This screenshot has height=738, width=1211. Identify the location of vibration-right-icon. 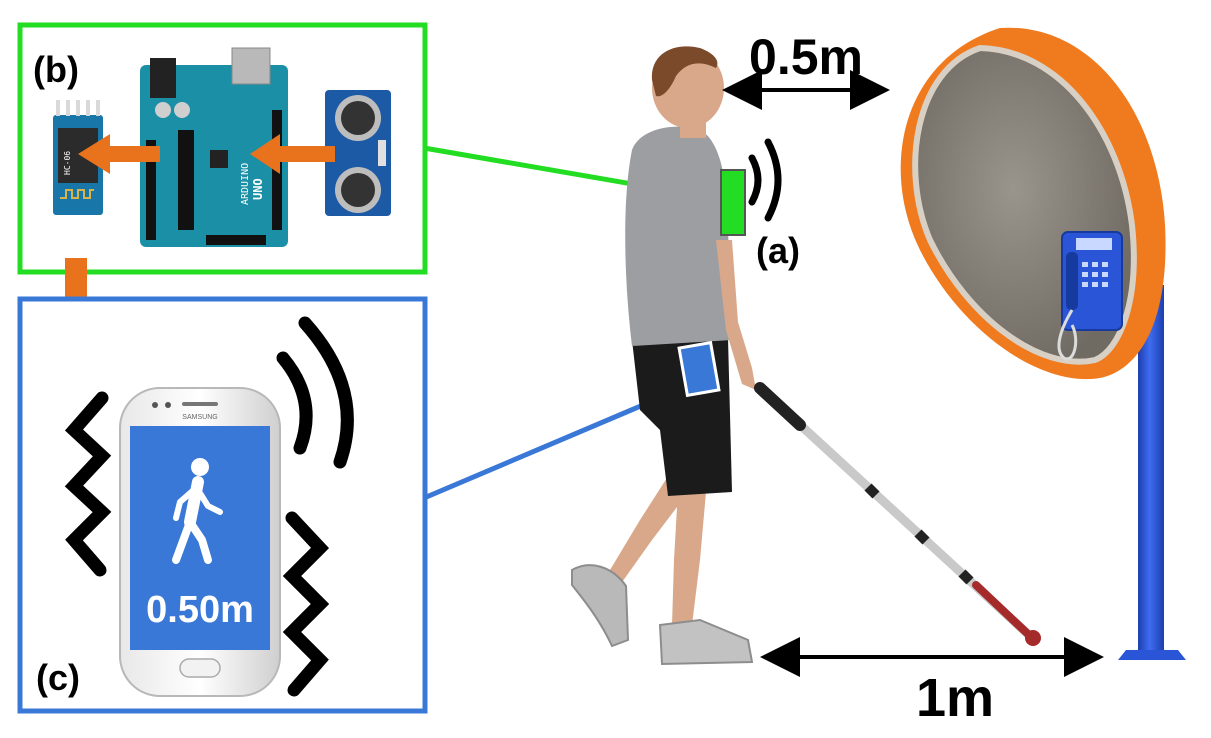
(306, 604).